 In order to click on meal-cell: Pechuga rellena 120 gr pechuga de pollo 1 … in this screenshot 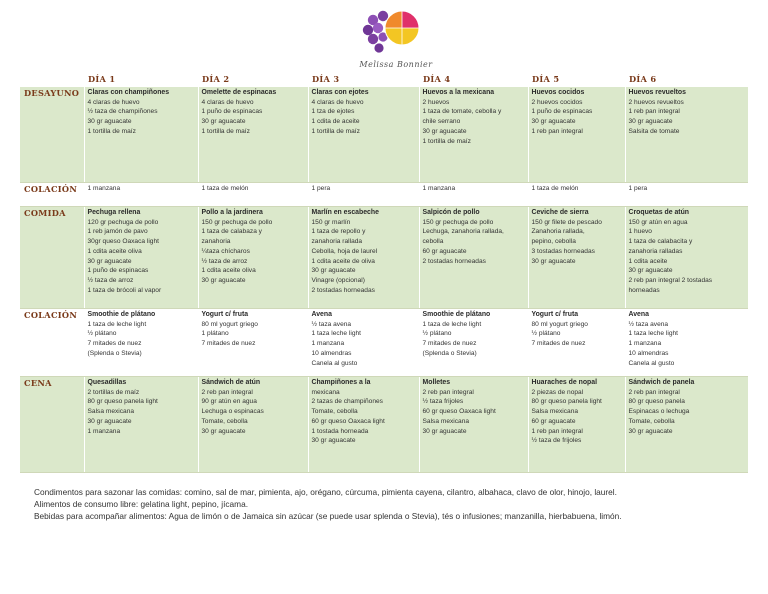, I will do `click(140, 257)`.